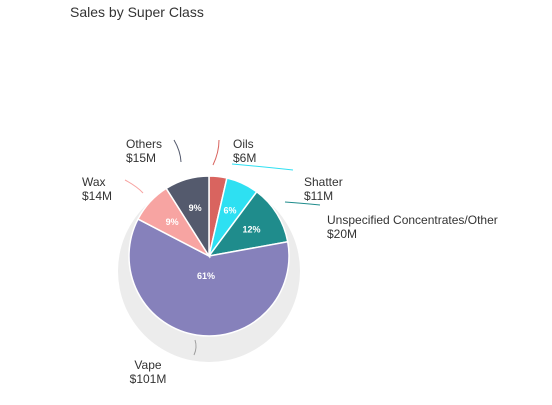 The width and height of the screenshot is (552, 405). What do you see at coordinates (141, 158) in the screenshot?
I see `slice-value-others: $15M` at bounding box center [141, 158].